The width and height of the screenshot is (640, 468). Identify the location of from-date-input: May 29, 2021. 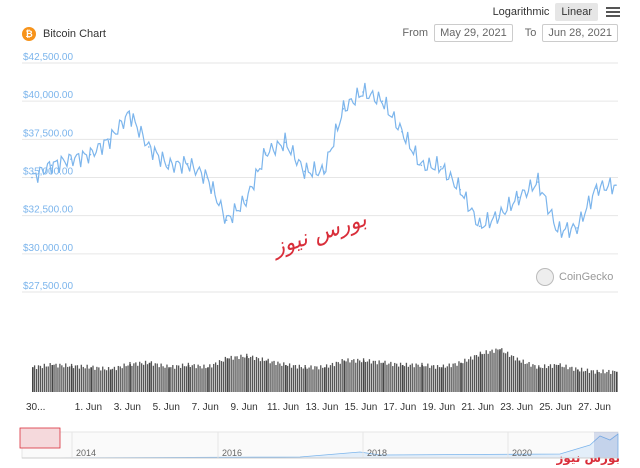
(473, 33).